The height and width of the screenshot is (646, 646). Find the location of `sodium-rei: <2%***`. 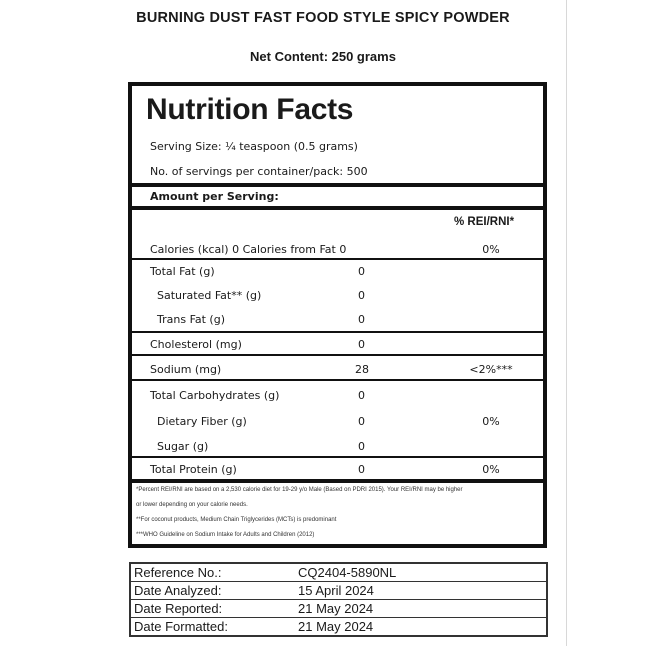

sodium-rei: <2%*** is located at coordinates (491, 369).